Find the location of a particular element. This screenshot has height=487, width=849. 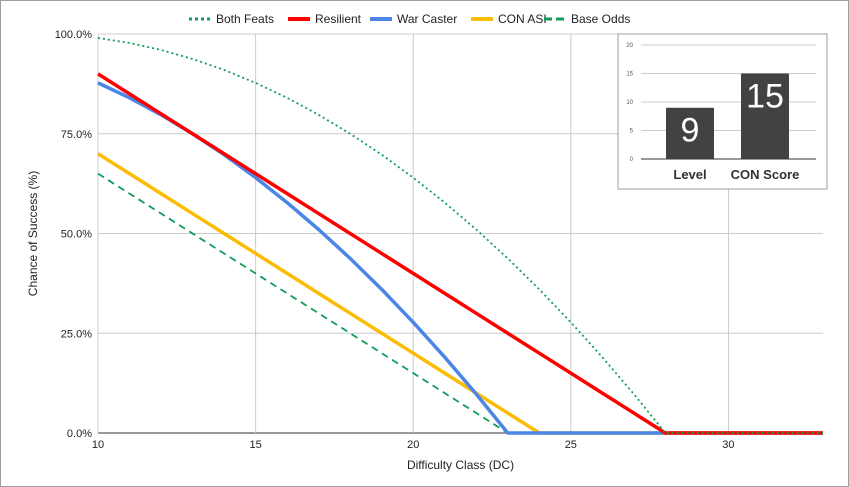

y-tick-label: 75.0% is located at coordinates (76, 135).